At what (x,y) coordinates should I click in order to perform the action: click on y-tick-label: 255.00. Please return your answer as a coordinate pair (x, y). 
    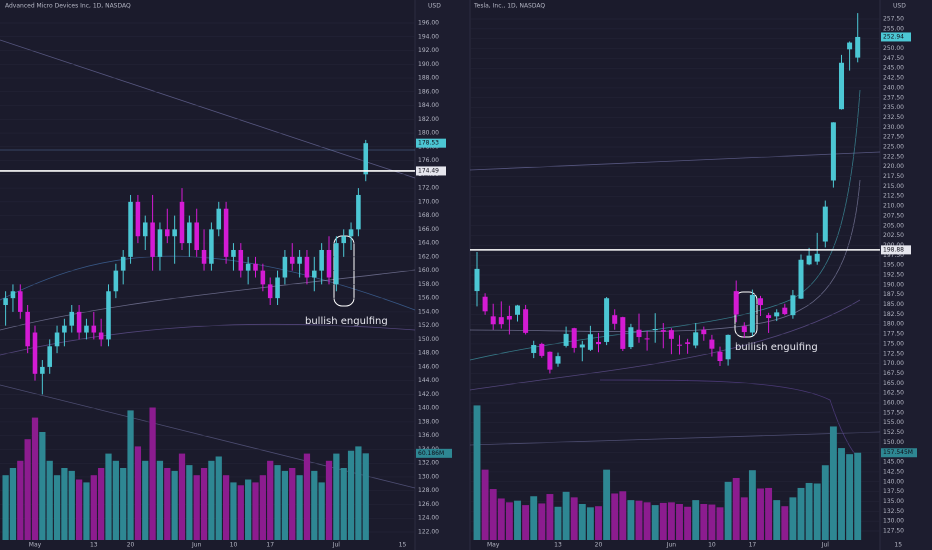
    Looking at the image, I should click on (893, 28).